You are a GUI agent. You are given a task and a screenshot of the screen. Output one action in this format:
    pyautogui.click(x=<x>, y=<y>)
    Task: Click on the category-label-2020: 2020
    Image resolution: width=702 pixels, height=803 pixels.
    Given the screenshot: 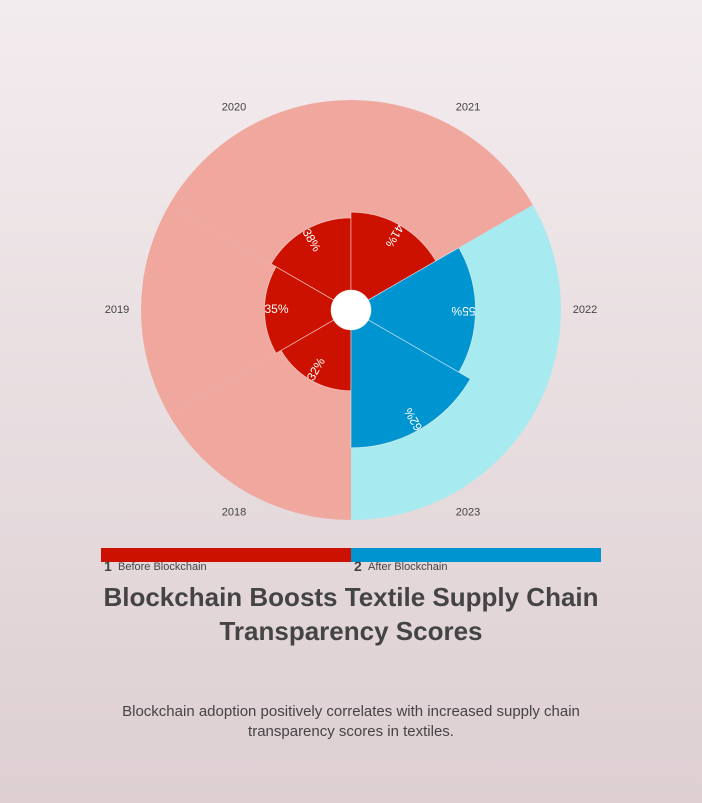 What is the action you would take?
    pyautogui.click(x=234, y=107)
    